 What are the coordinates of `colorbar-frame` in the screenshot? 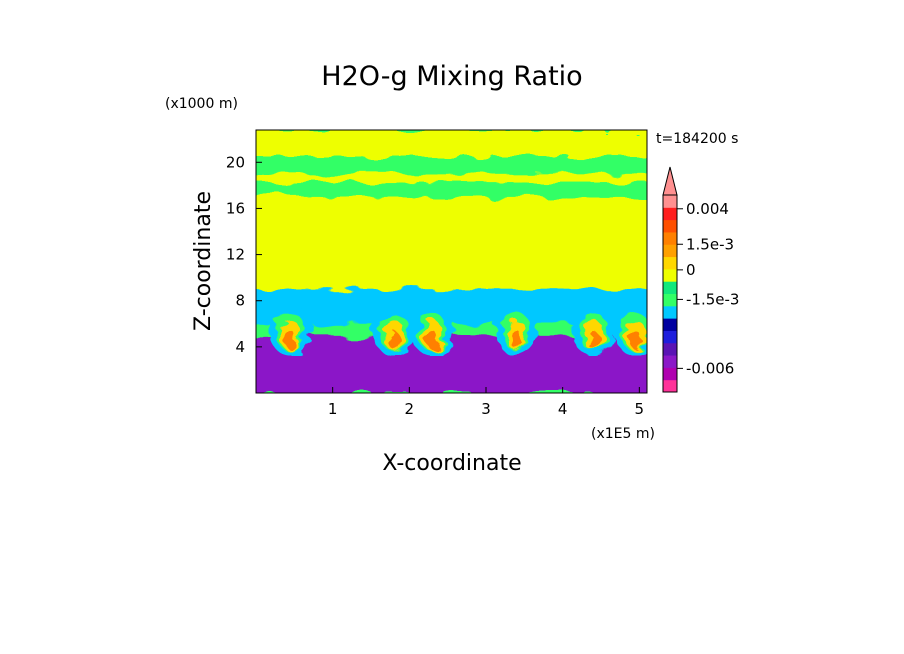 It's located at (670, 293).